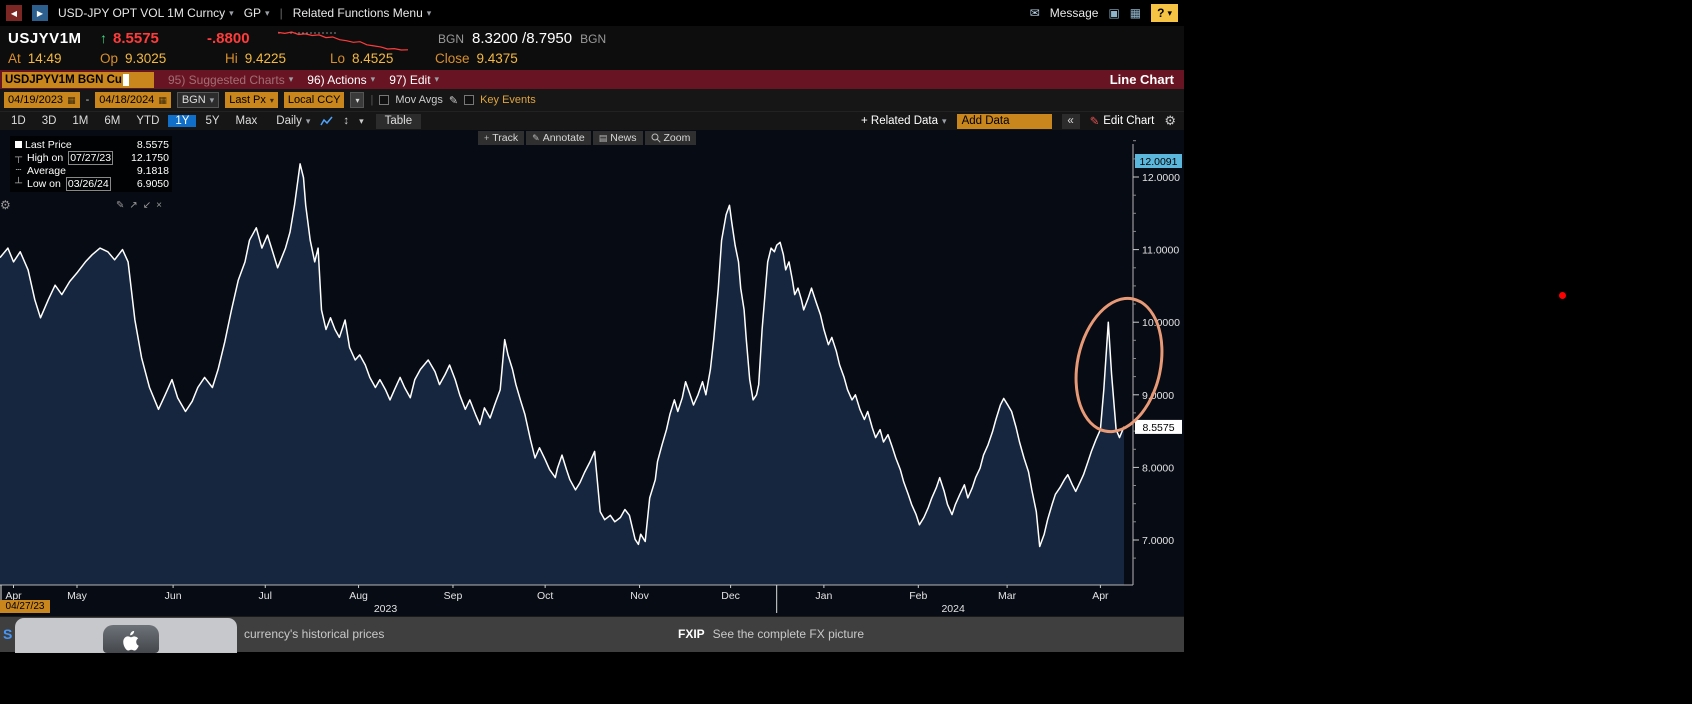  Describe the element at coordinates (1164, 13) in the screenshot. I see `help-button: ? ▾` at that location.